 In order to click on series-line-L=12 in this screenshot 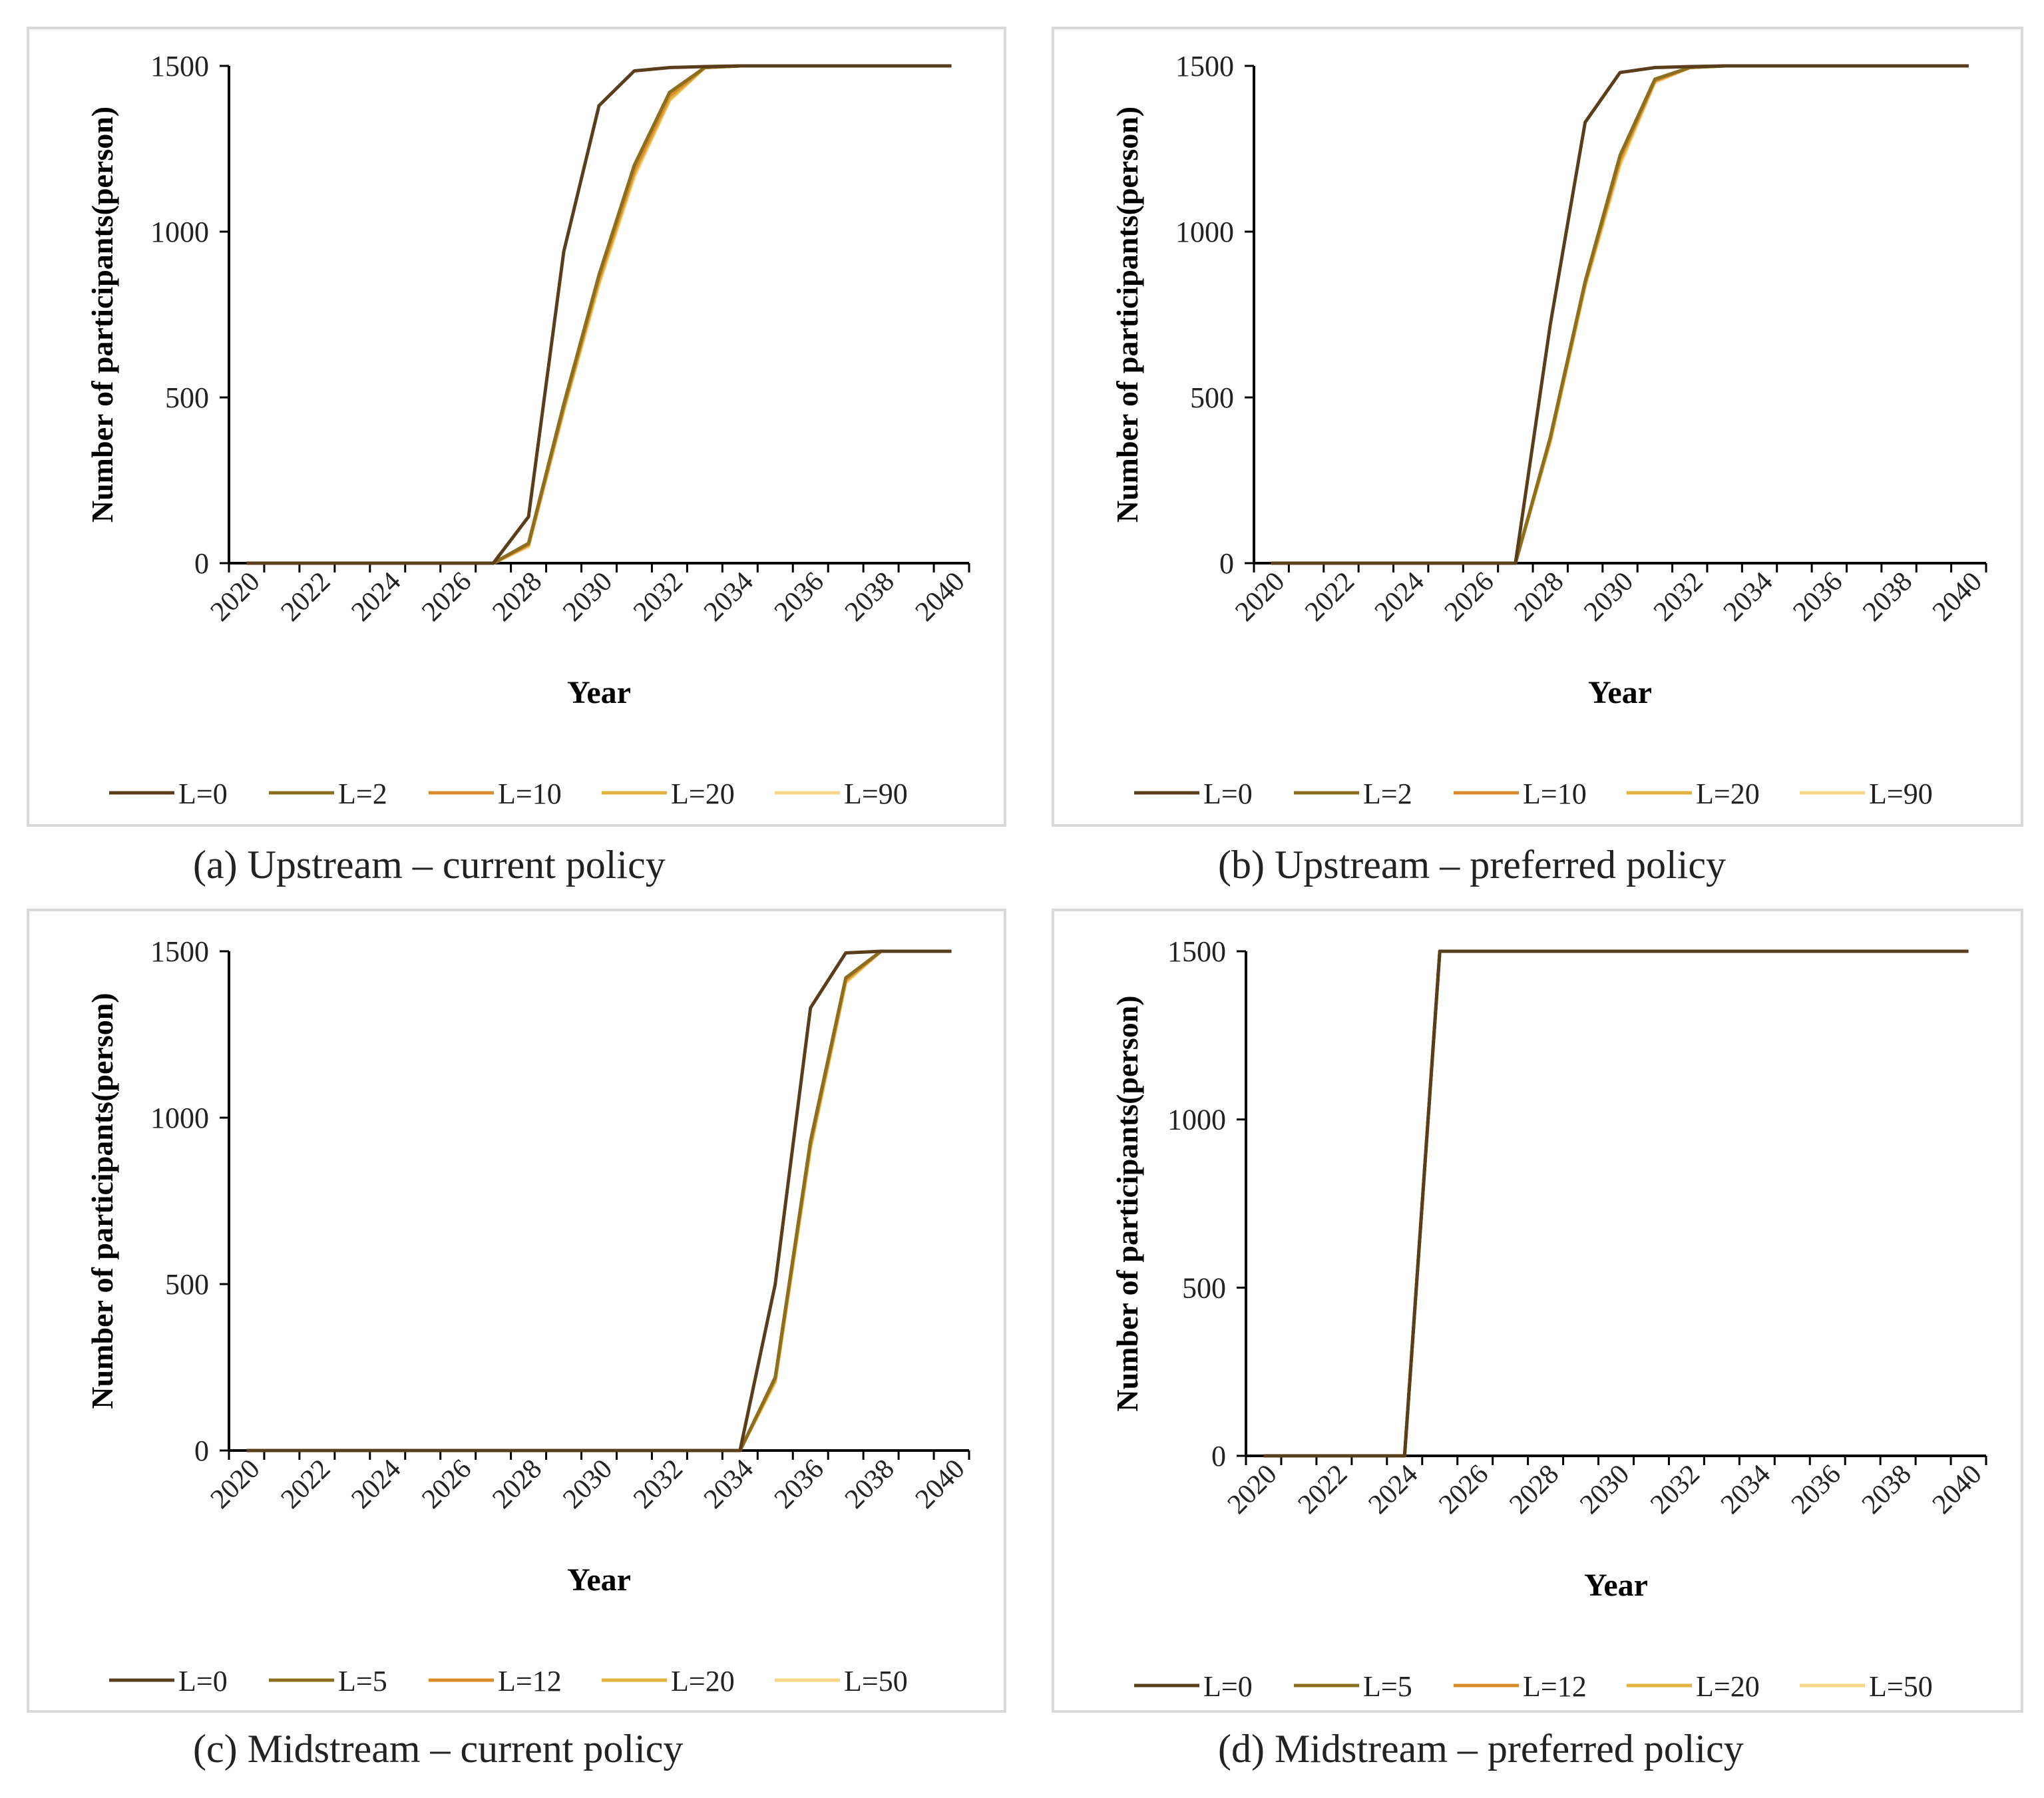, I will do `click(599, 1201)`.